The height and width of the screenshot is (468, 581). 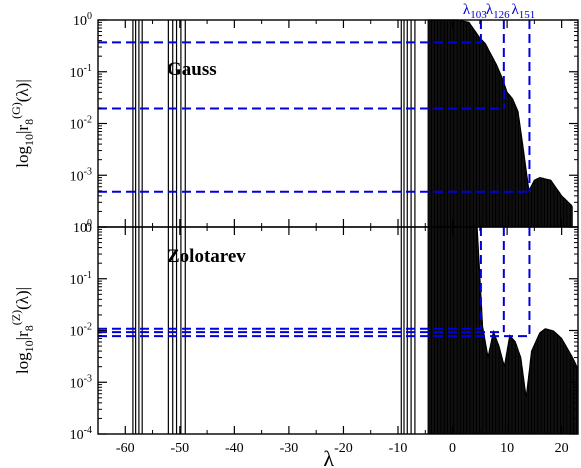 What do you see at coordinates (88, 430) in the screenshot?
I see `ytick-label-exponent: -4` at bounding box center [88, 430].